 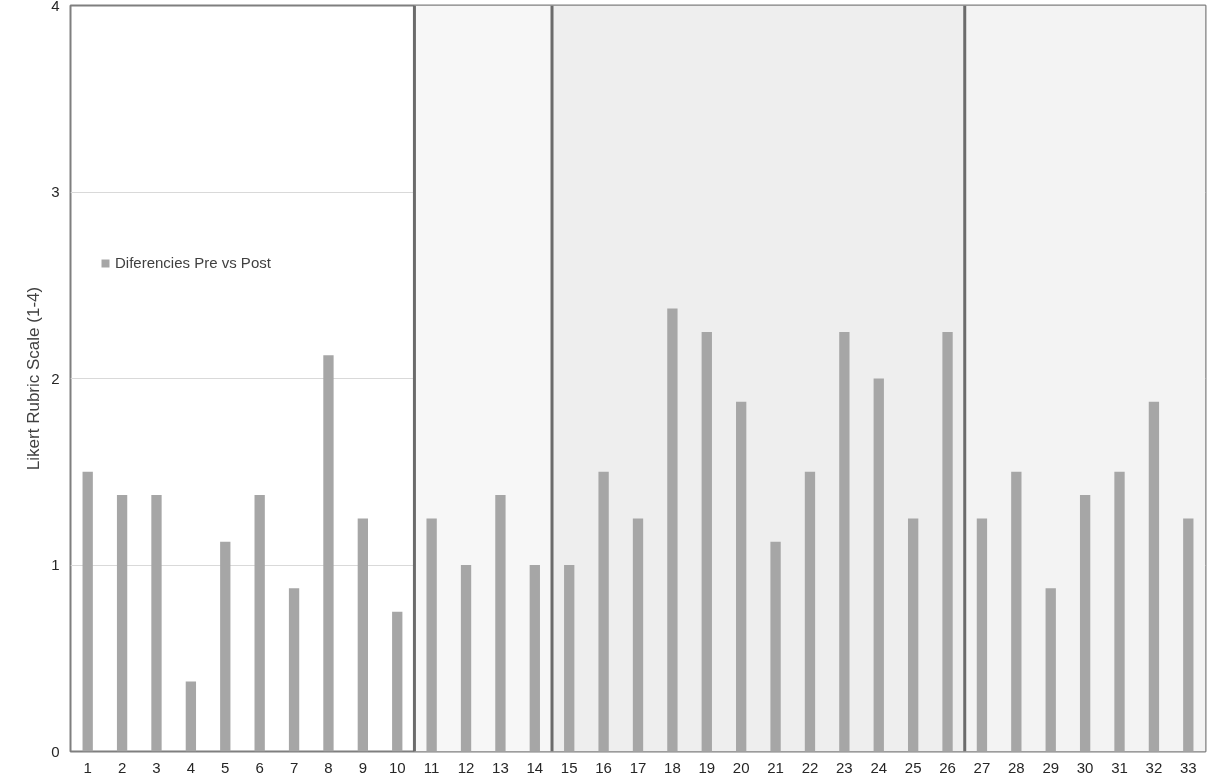 What do you see at coordinates (55, 751) in the screenshot?
I see `y-tick-label: 0` at bounding box center [55, 751].